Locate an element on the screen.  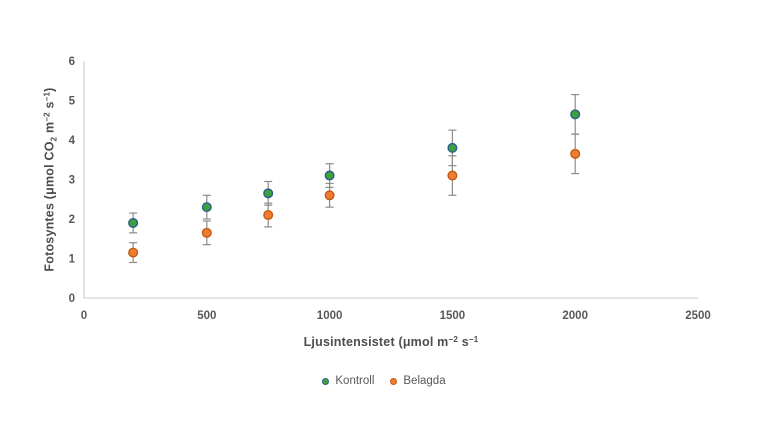
y-axis-title: Fotosyntes (μmol CO2 m−2 s−1) is located at coordinates (51, 180).